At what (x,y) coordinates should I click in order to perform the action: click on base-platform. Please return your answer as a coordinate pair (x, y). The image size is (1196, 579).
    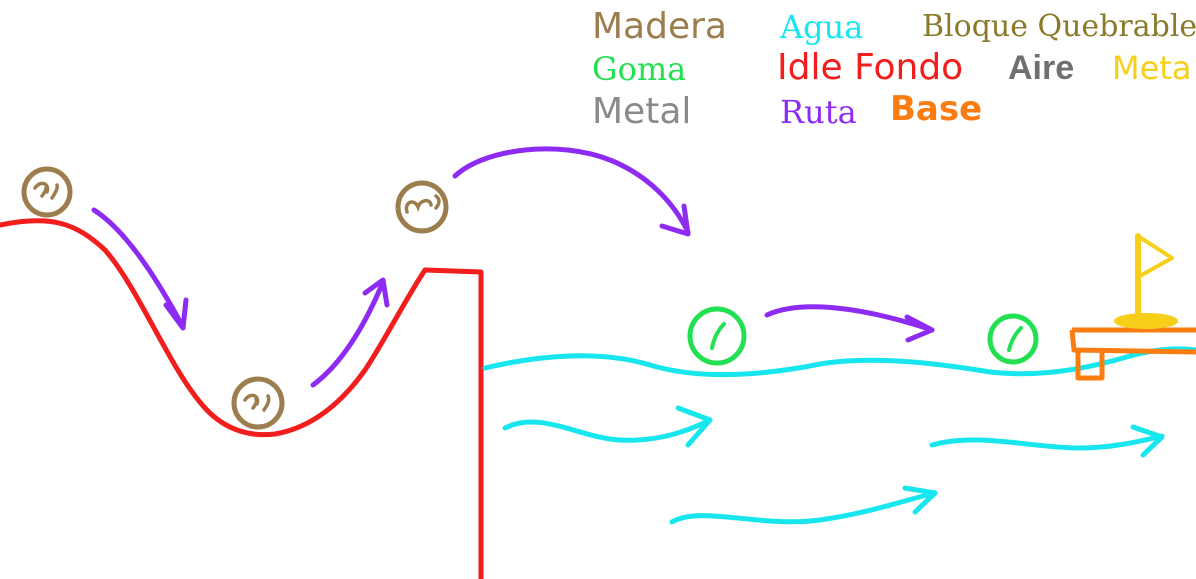
    Looking at the image, I should click on (1132, 354).